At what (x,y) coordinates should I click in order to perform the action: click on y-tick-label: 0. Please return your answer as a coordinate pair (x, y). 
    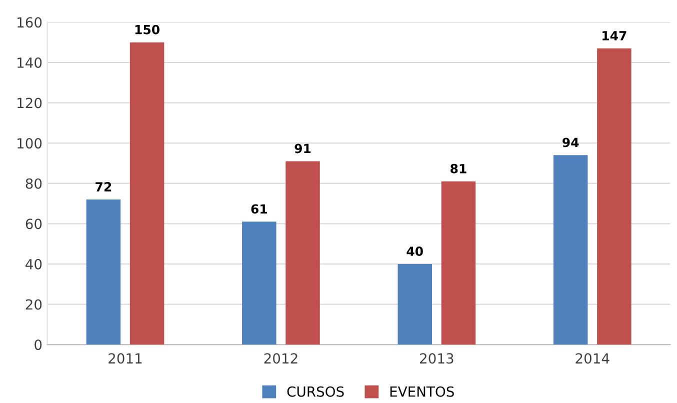
    Looking at the image, I should click on (38, 345).